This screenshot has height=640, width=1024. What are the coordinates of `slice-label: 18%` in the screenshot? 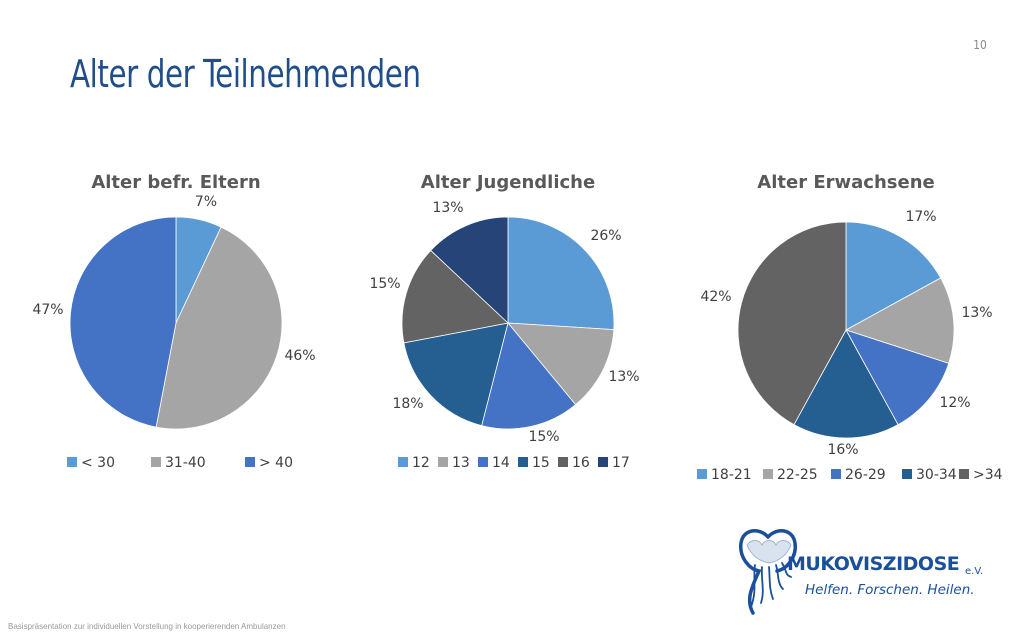 It's located at (407, 404).